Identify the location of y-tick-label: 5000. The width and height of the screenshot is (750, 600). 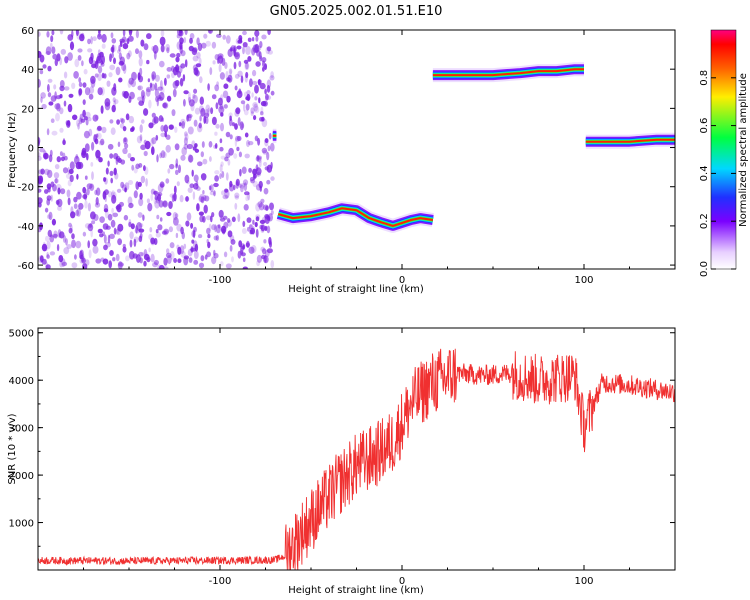
(21, 334).